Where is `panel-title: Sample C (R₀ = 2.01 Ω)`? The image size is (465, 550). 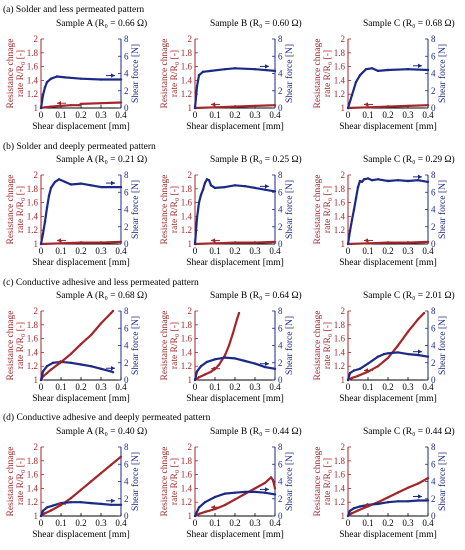 panel-title: Sample C (R₀ = 2.01 Ω) is located at coordinates (409, 295).